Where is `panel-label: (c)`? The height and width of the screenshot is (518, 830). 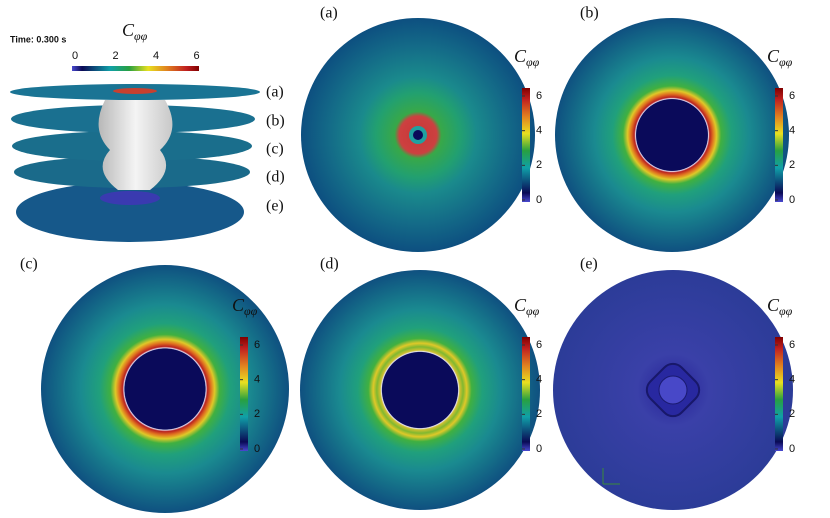 panel-label: (c) is located at coordinates (29, 264).